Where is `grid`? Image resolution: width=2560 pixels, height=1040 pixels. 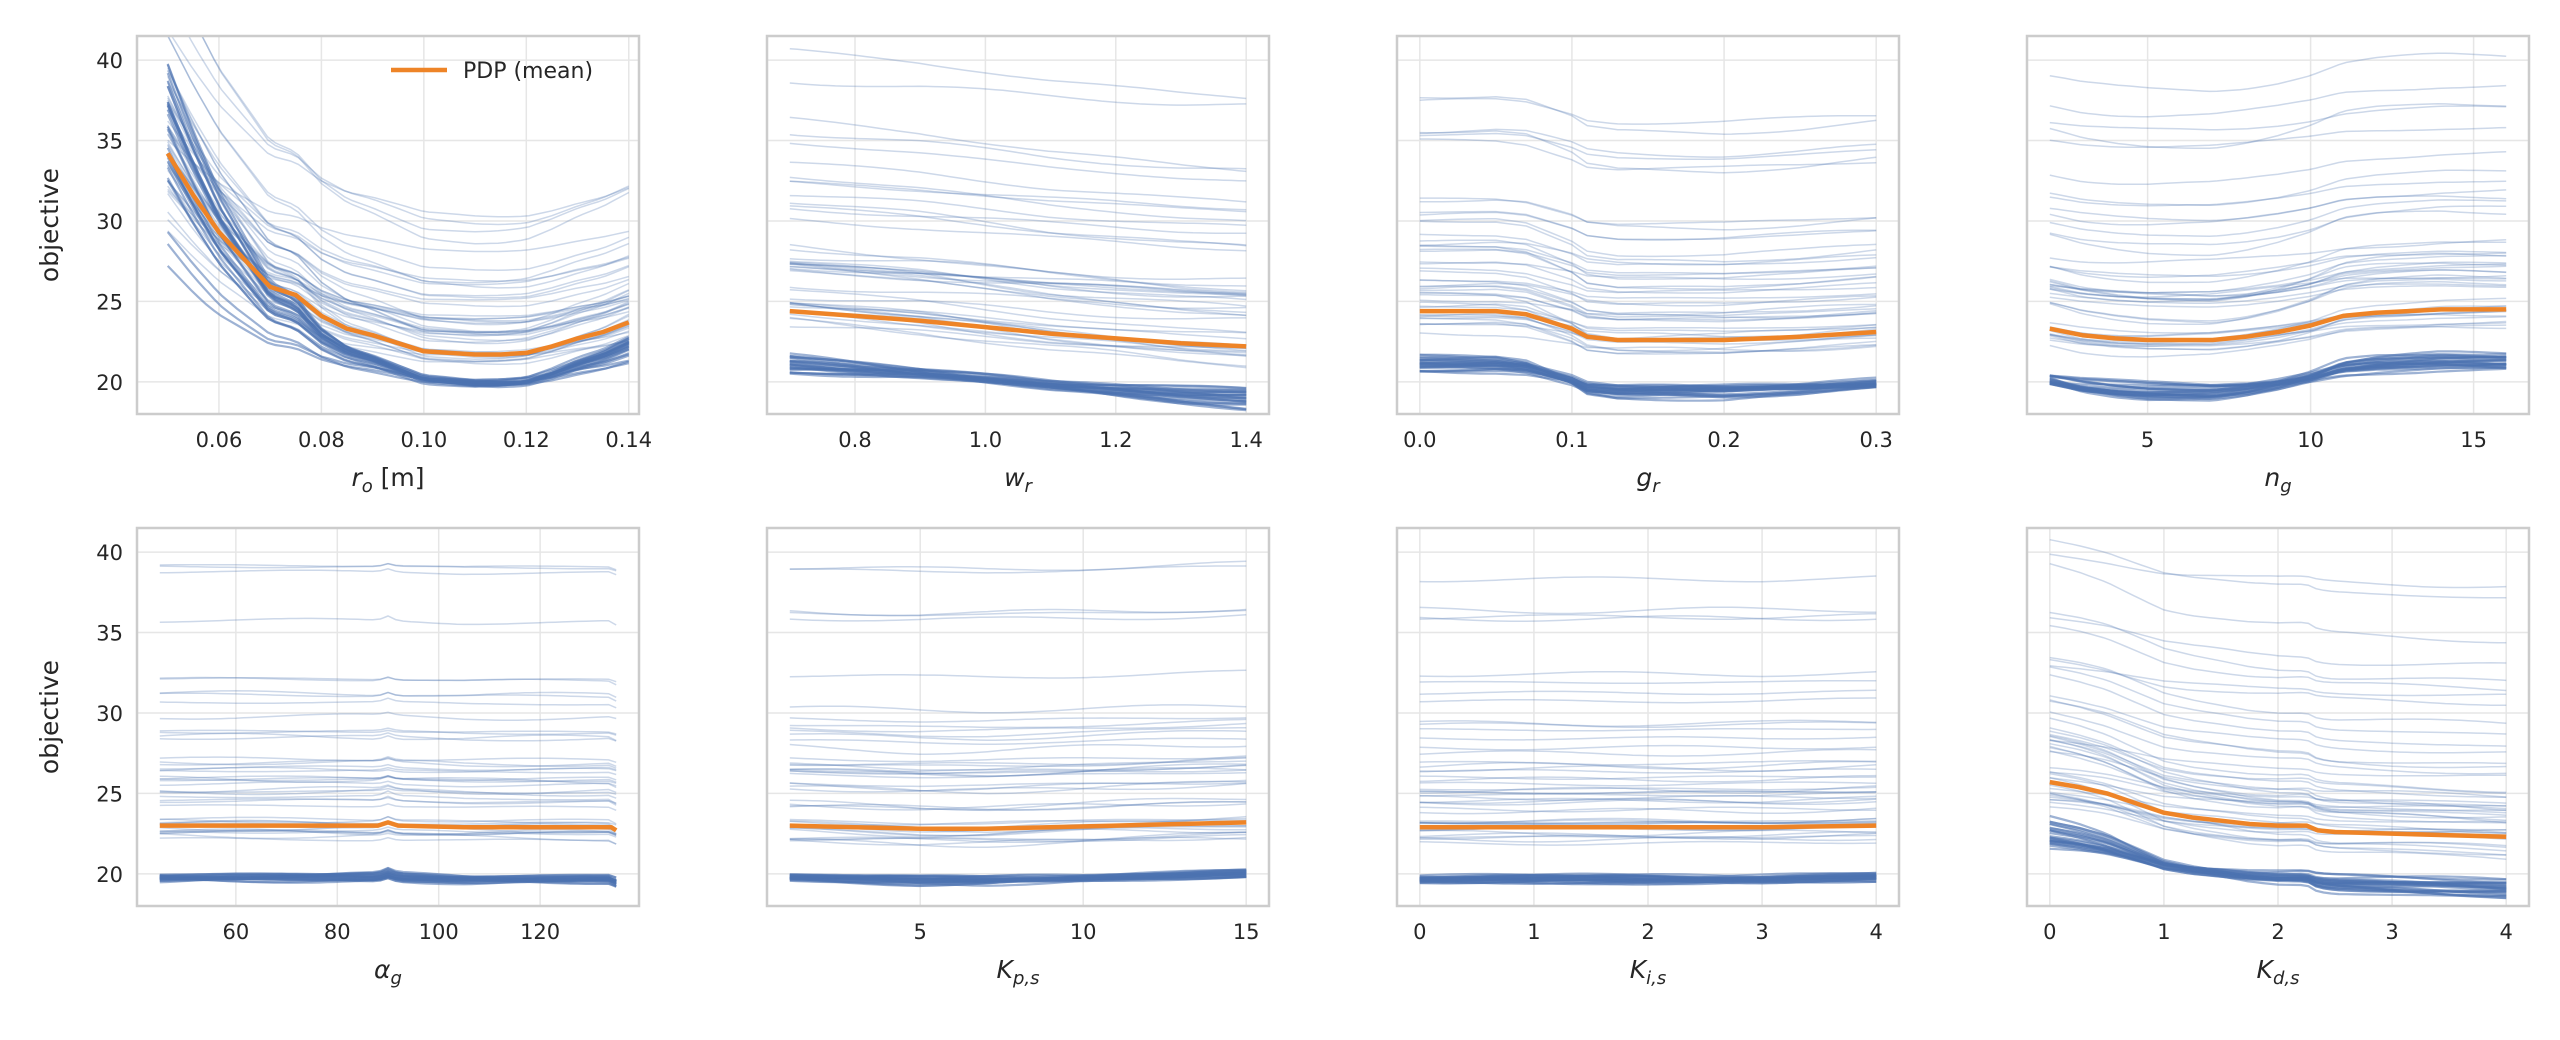
grid is located at coordinates (1018, 225).